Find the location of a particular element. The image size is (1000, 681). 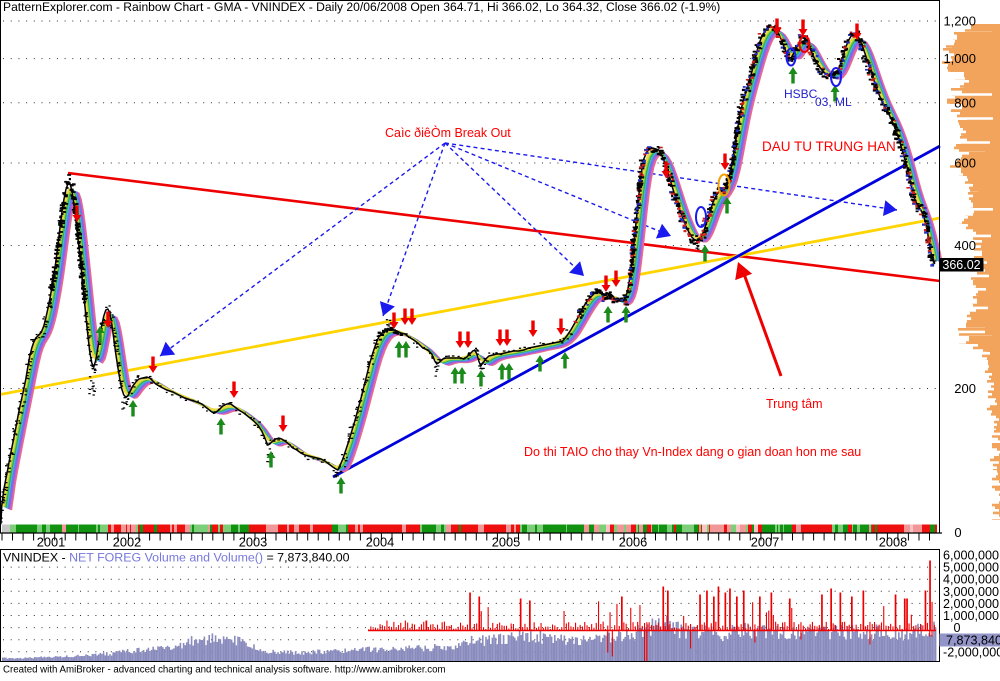

svg-text: 2005 is located at coordinates (506, 542).